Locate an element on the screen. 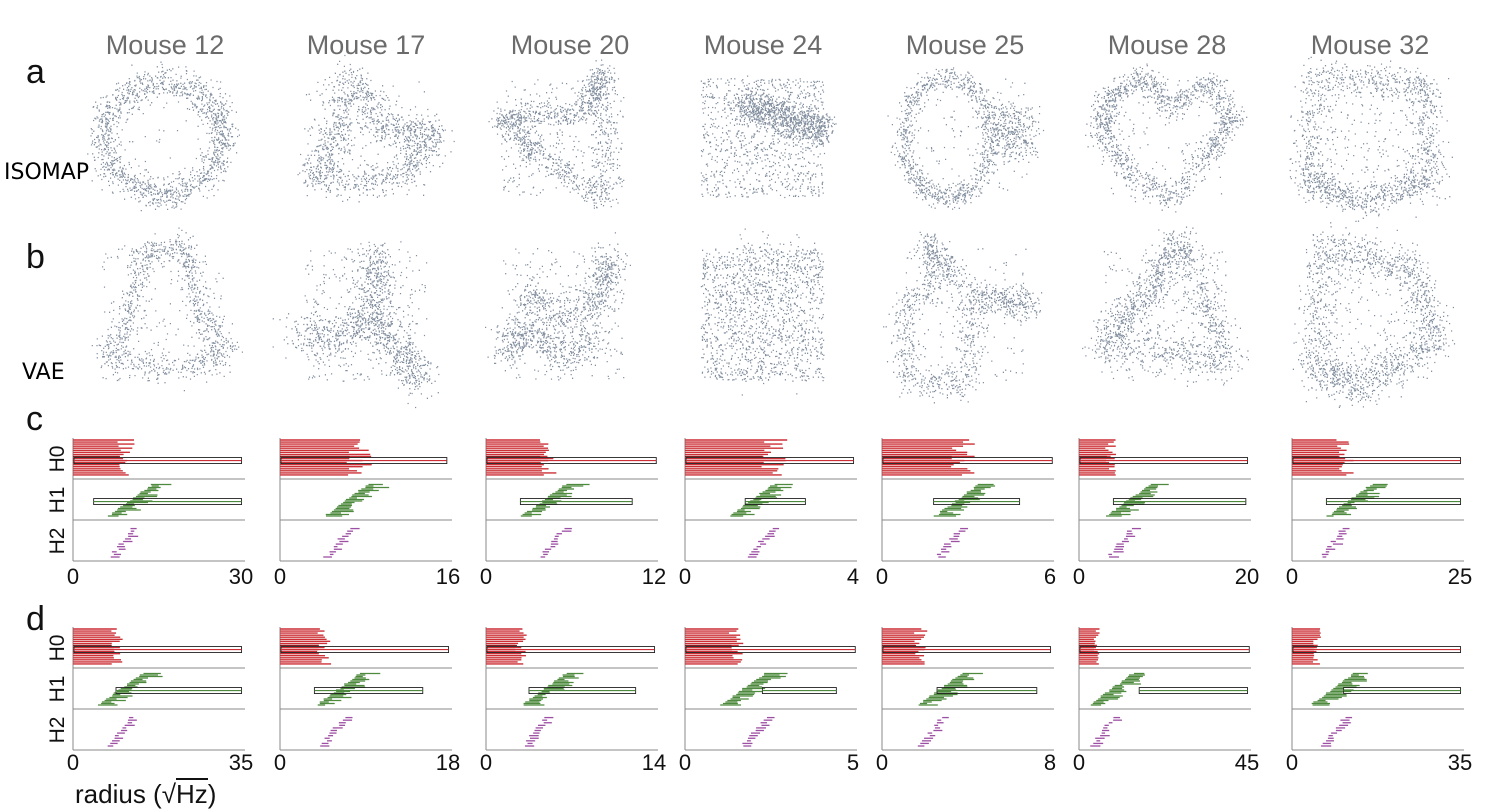 The image size is (1505, 812). x-tick-label: 45 is located at coordinates (1247, 762).